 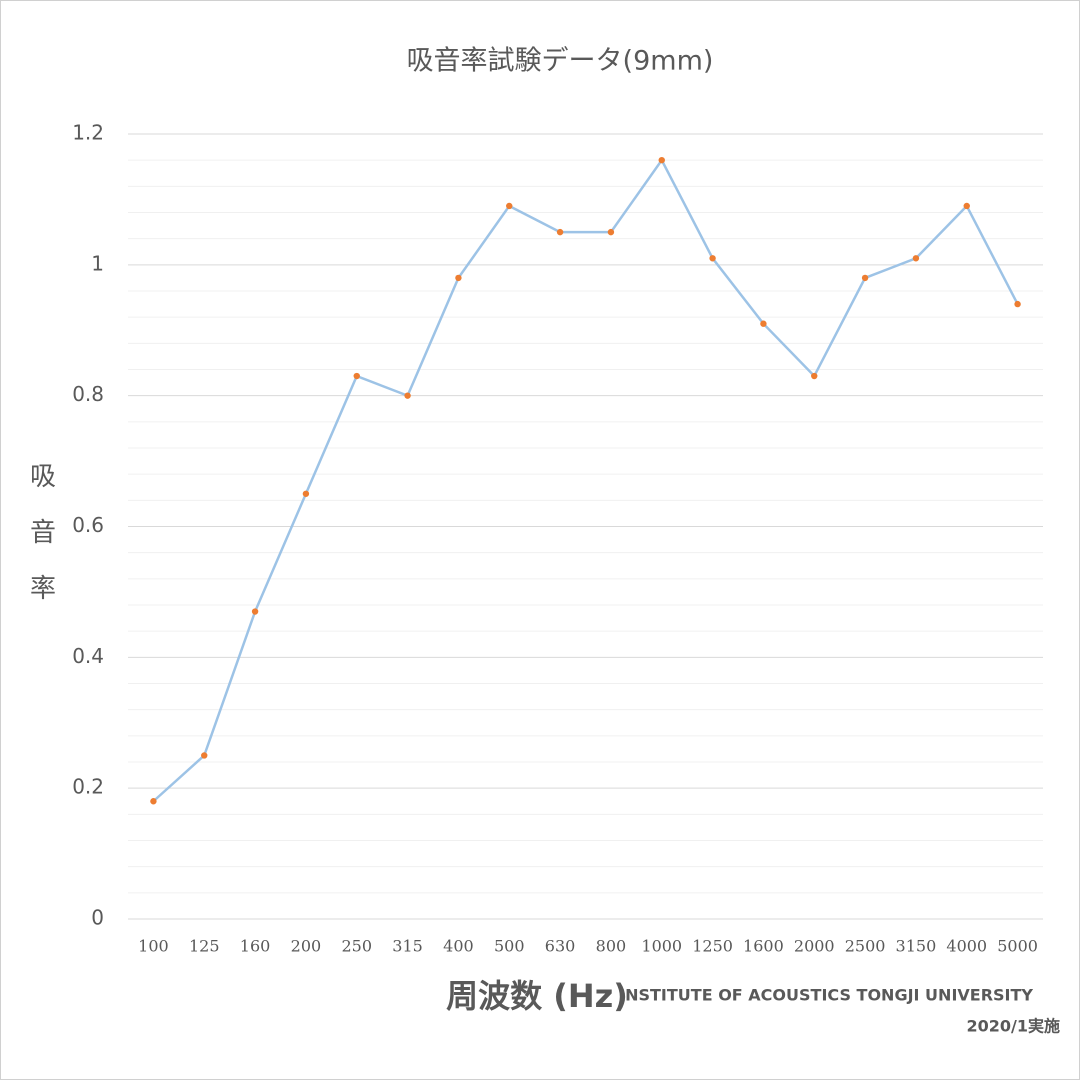 What do you see at coordinates (97, 918) in the screenshot?
I see `y-tick-label: 0` at bounding box center [97, 918].